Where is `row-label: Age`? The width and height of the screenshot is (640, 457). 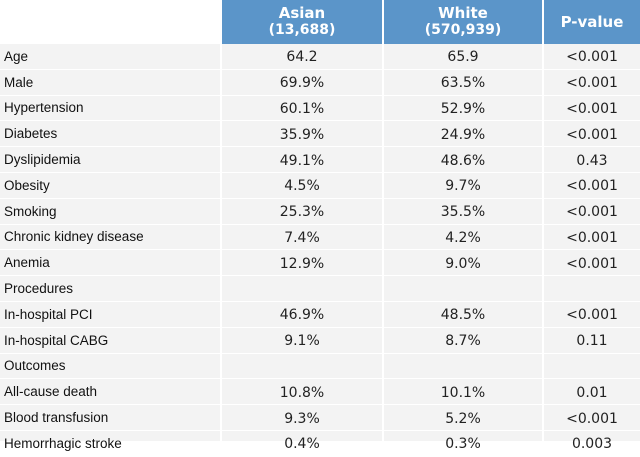
row-label: Age is located at coordinates (16, 56).